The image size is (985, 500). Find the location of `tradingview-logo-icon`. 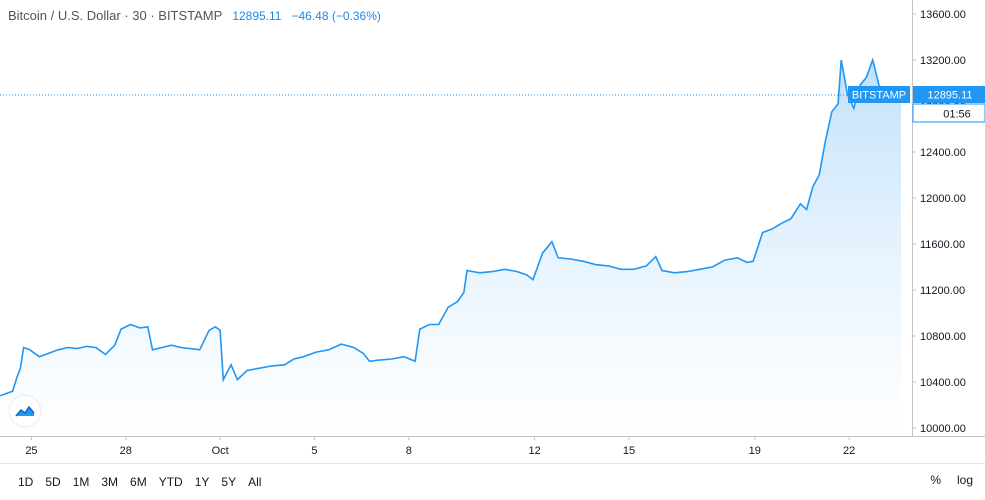

tradingview-logo-icon is located at coordinates (25, 411).